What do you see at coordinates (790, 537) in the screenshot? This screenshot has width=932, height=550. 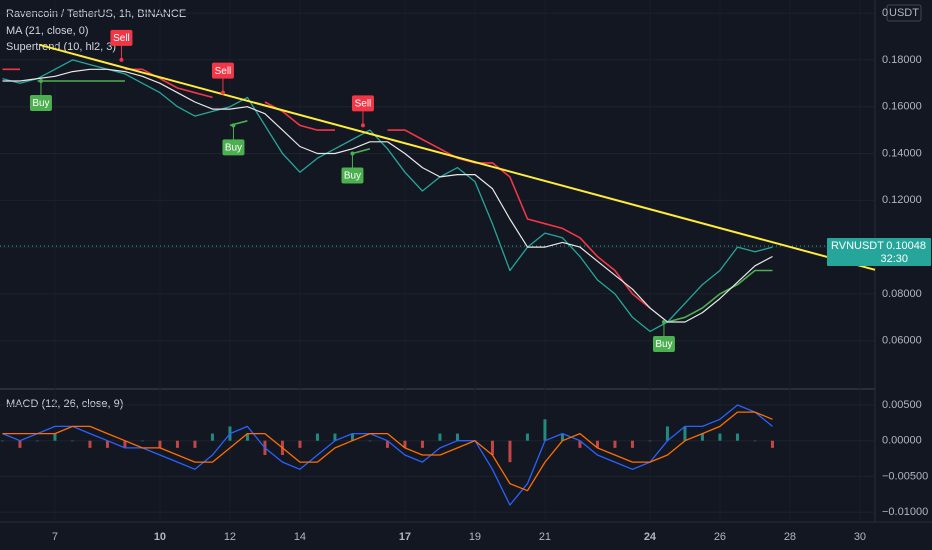 I see `x-tick-label: 28` at bounding box center [790, 537].